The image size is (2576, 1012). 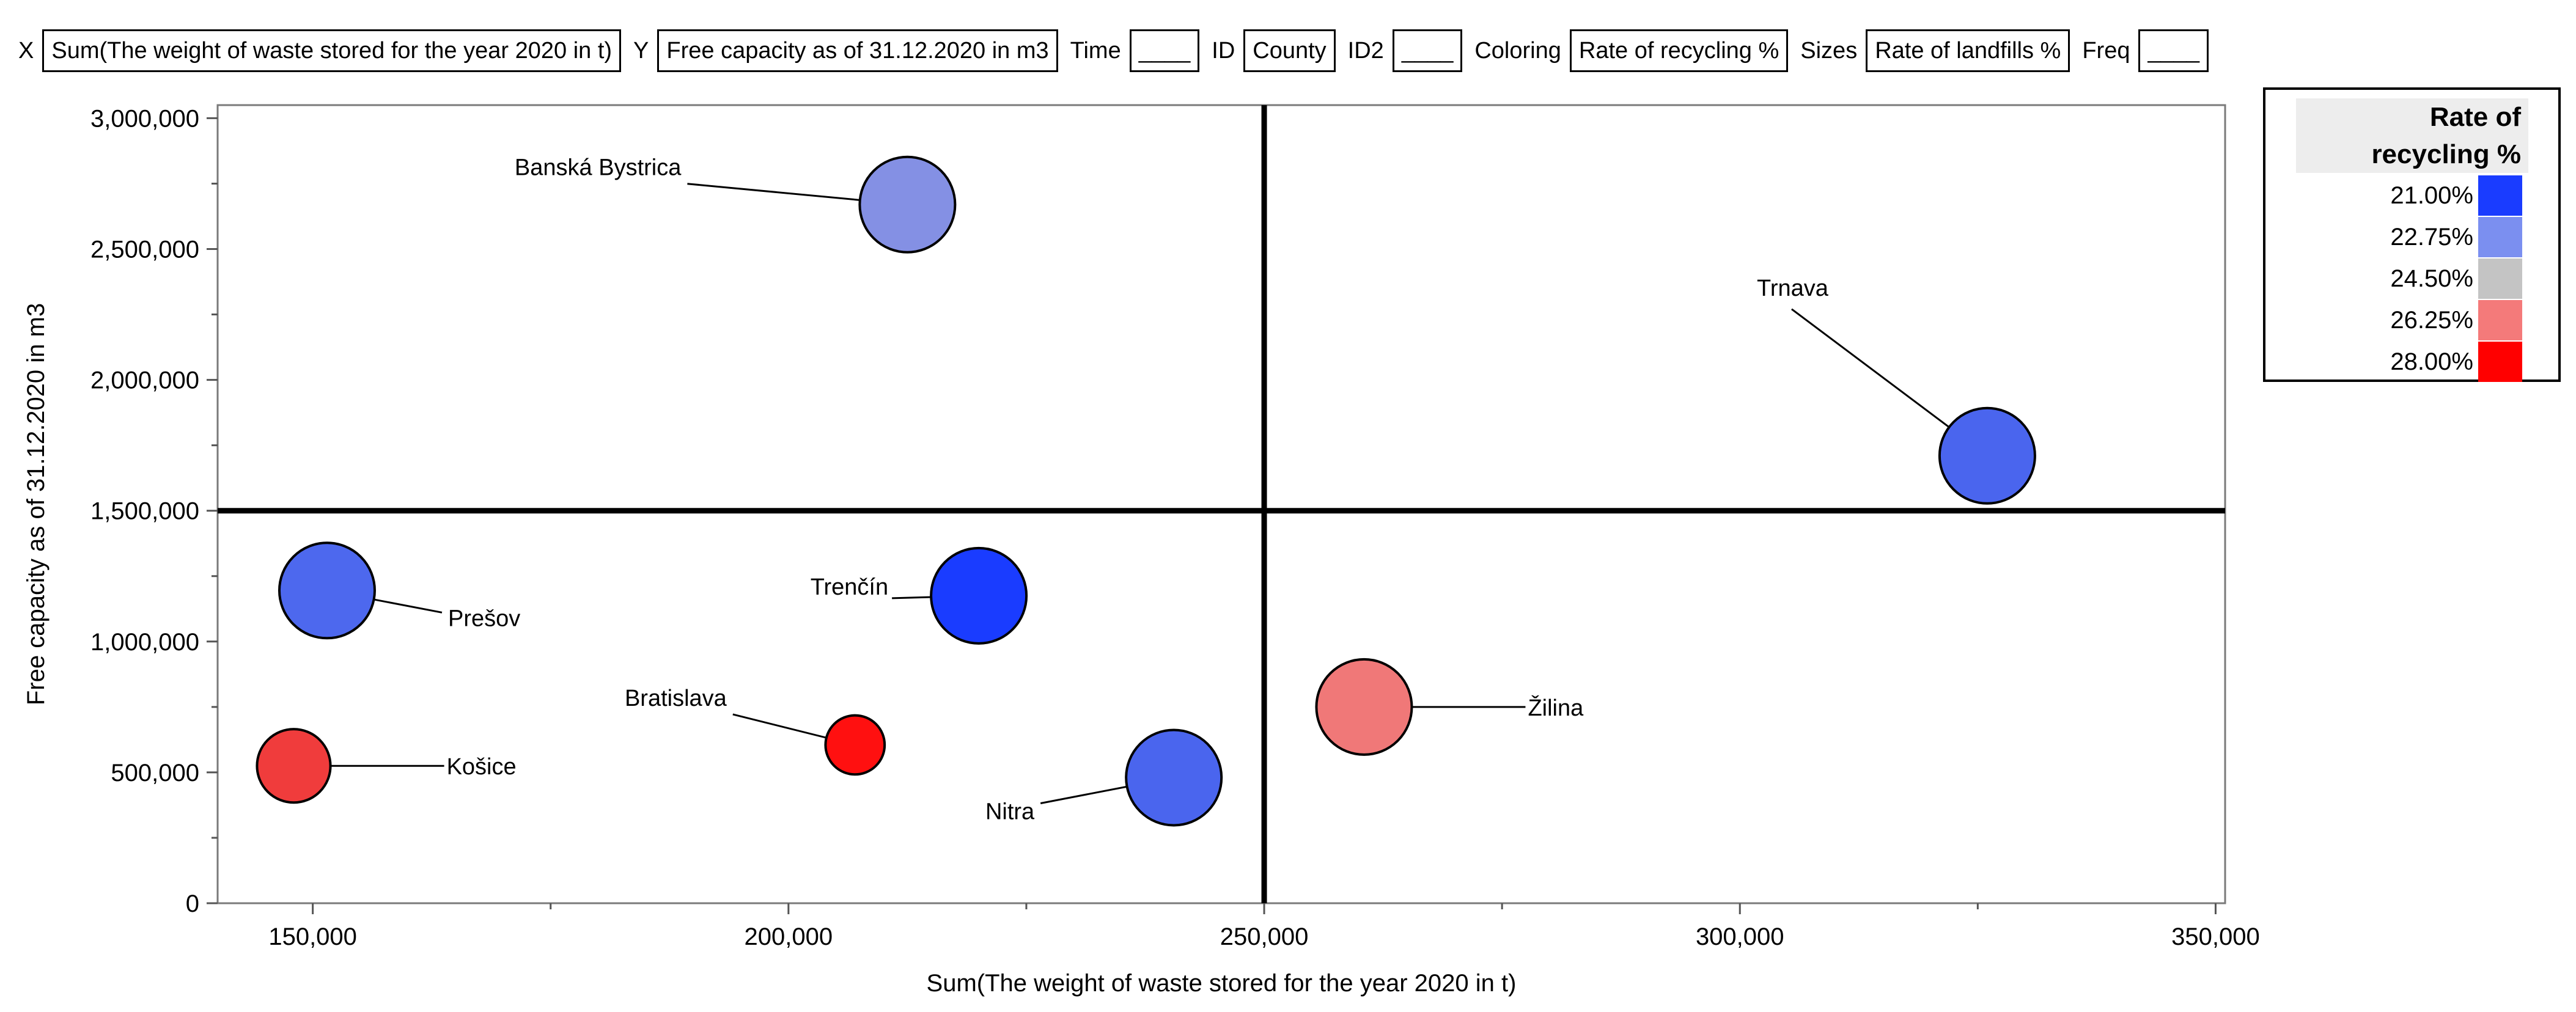 I want to click on bubble-bratislava, so click(x=855, y=745).